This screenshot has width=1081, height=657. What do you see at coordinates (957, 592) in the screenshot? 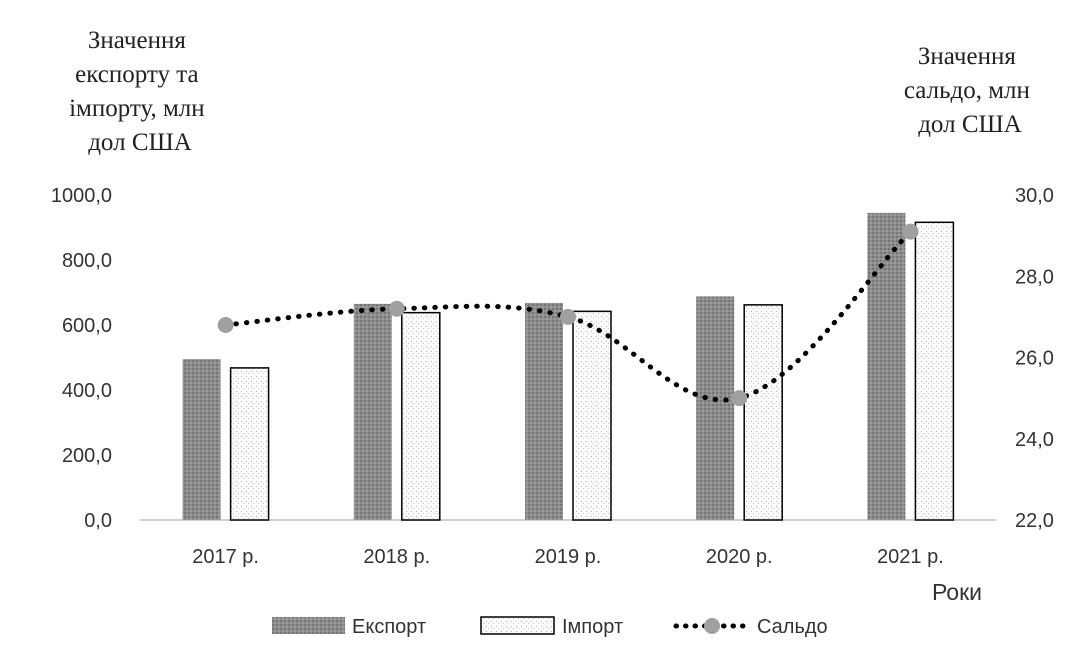
I see `x-axis-title: Роки` at bounding box center [957, 592].